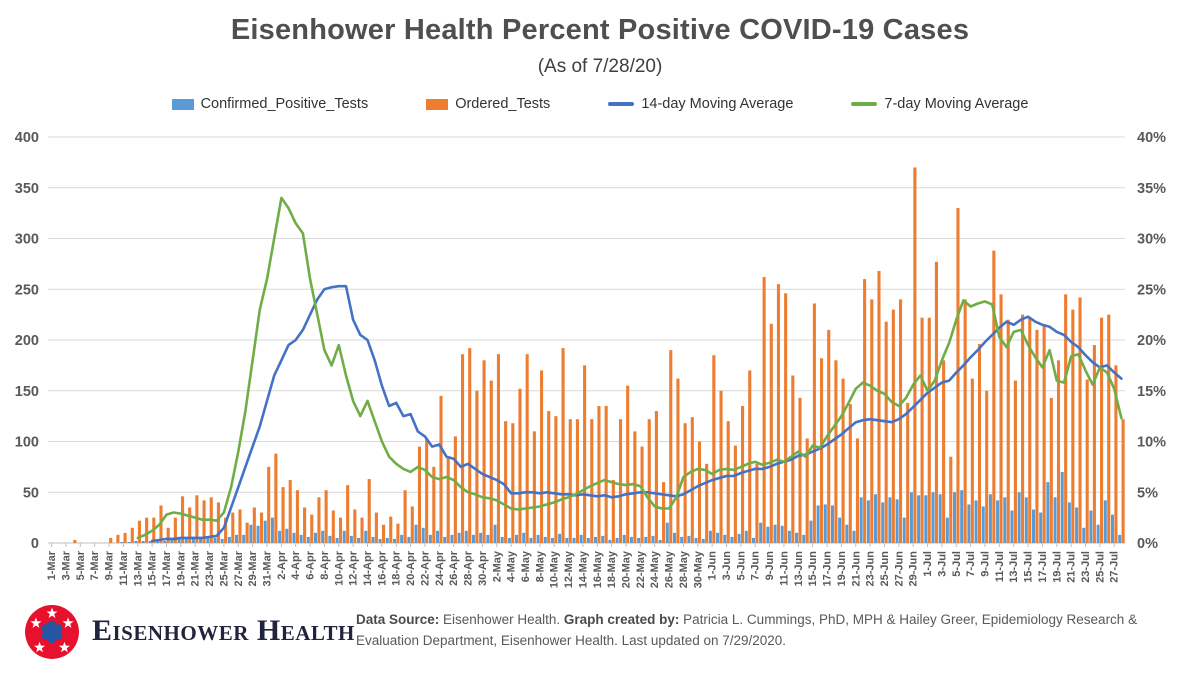  Describe the element at coordinates (971, 564) in the screenshot. I see `x-tick-label: 7-Jul` at that location.